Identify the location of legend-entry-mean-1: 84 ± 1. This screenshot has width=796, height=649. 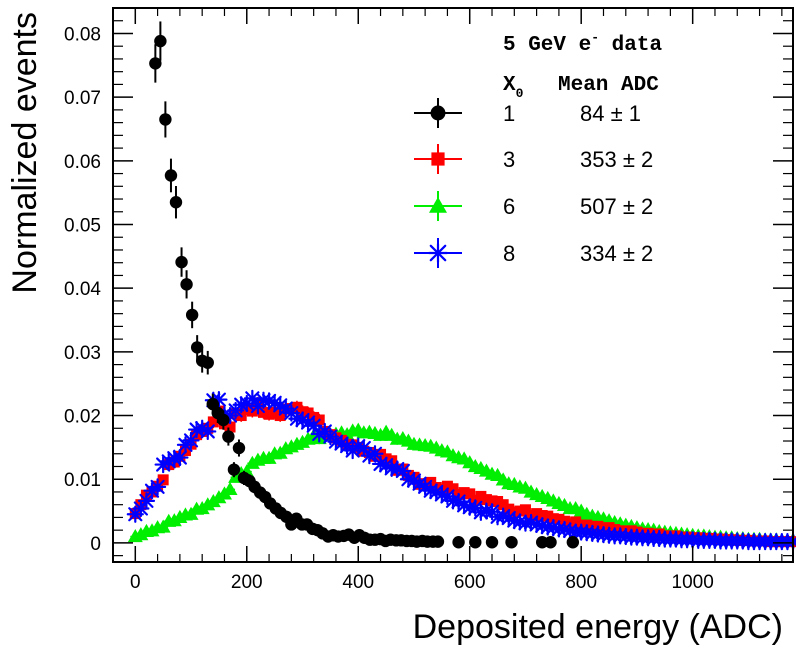
(610, 113).